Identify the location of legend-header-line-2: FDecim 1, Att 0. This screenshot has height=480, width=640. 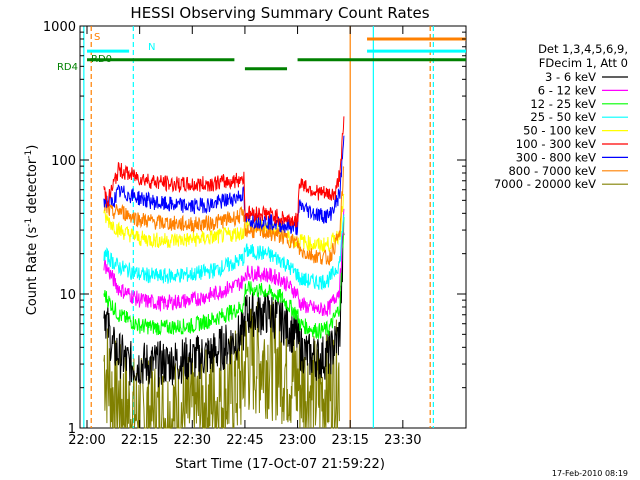
(583, 63).